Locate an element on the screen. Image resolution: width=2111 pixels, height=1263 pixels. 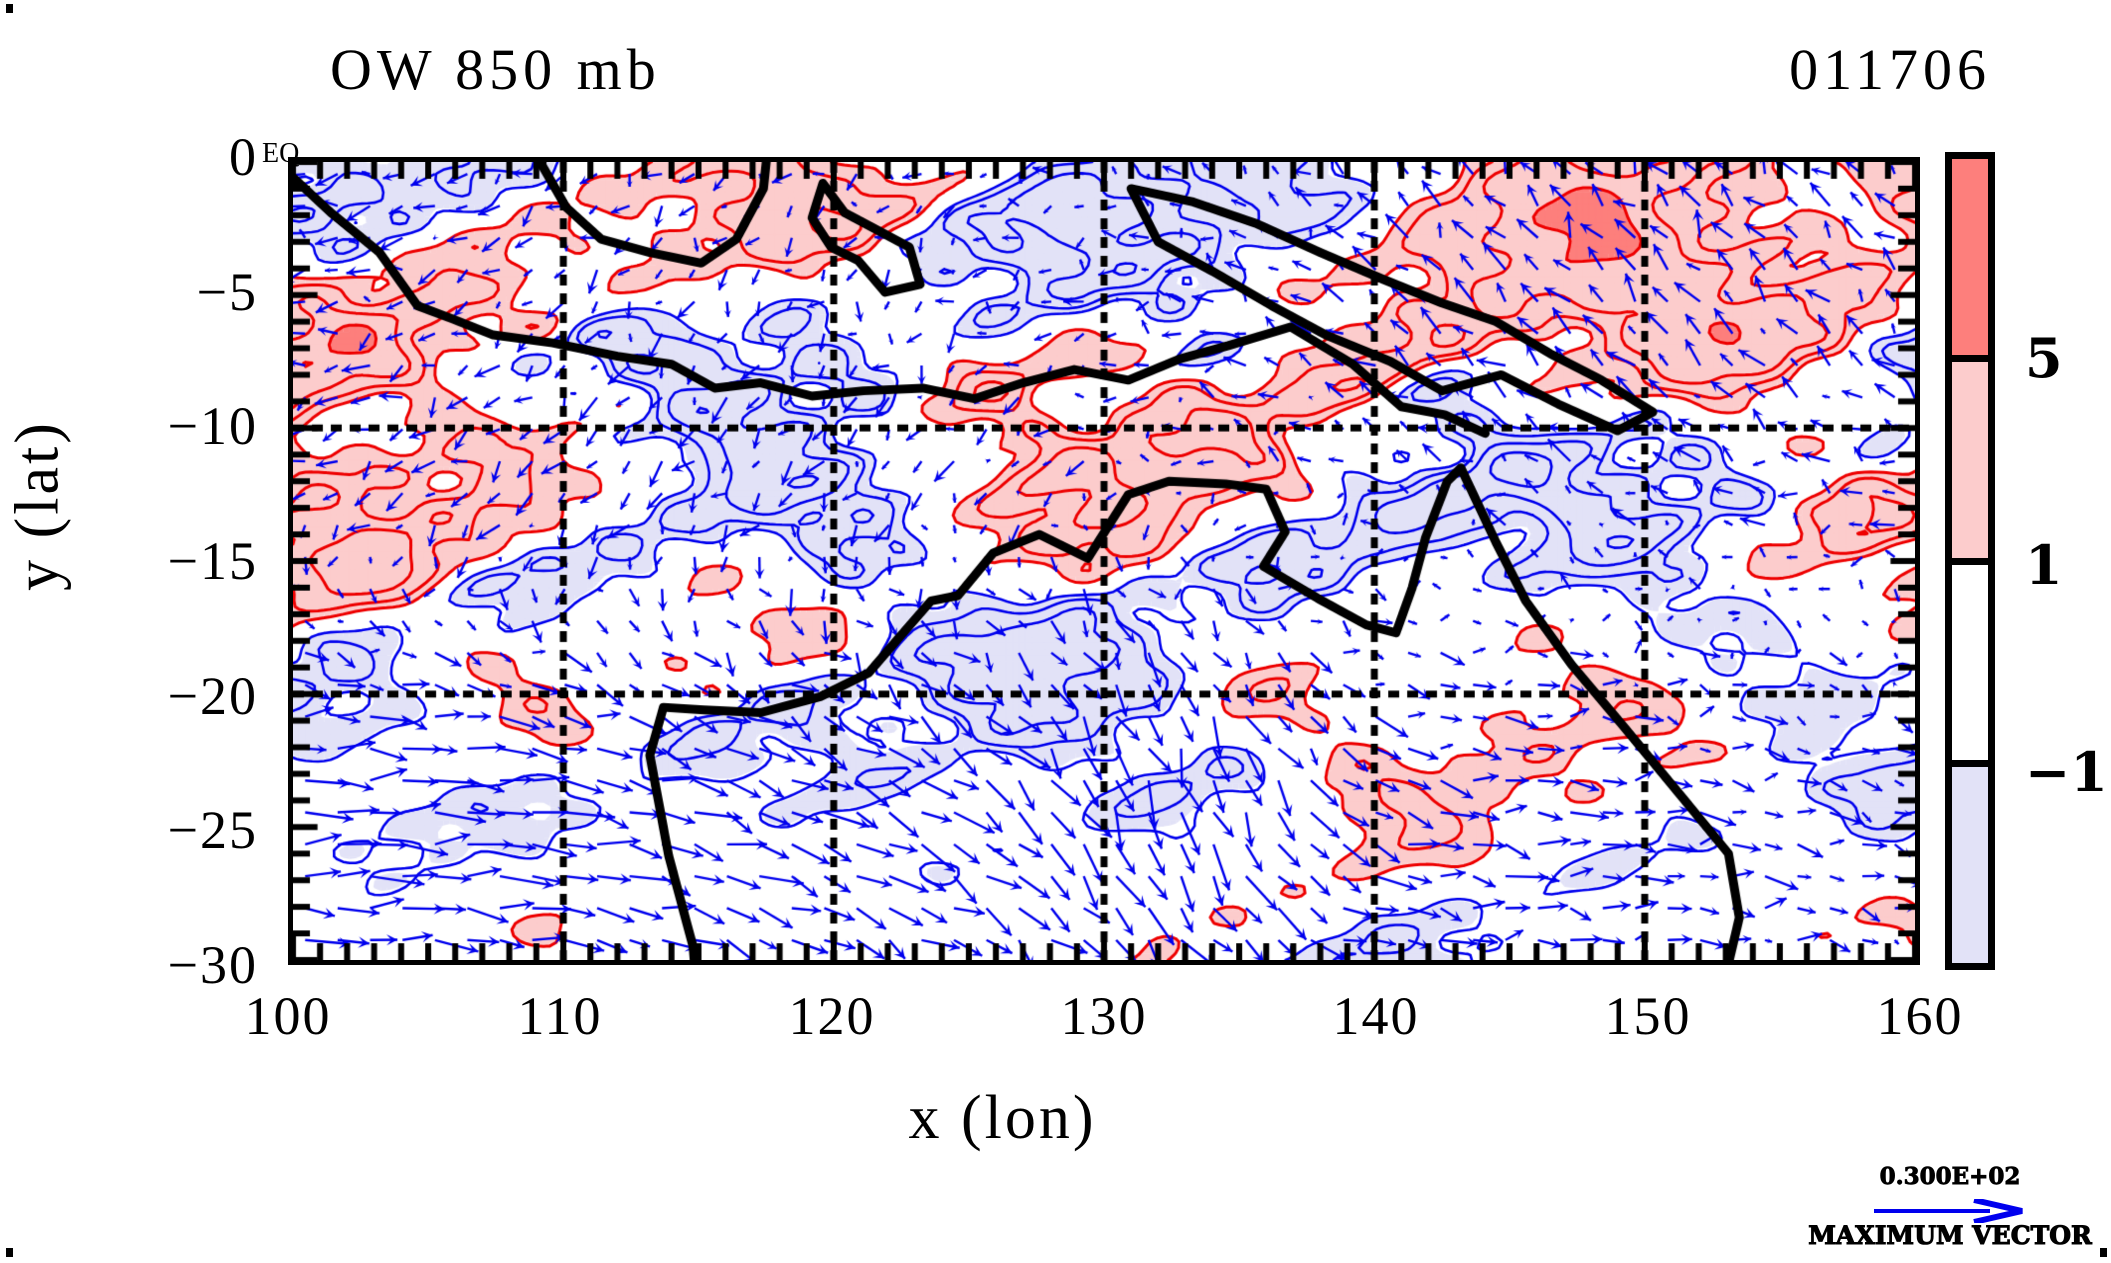
x-tick-130: 130 is located at coordinates (1104, 1016).